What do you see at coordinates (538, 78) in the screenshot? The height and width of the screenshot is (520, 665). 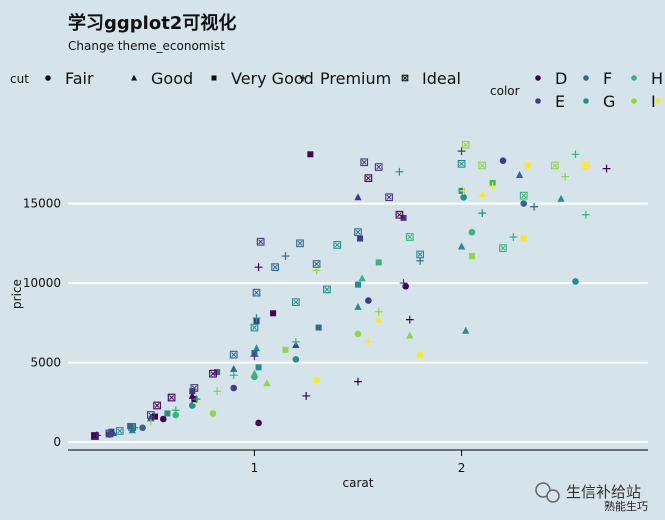 I see `legend-color-key-d` at bounding box center [538, 78].